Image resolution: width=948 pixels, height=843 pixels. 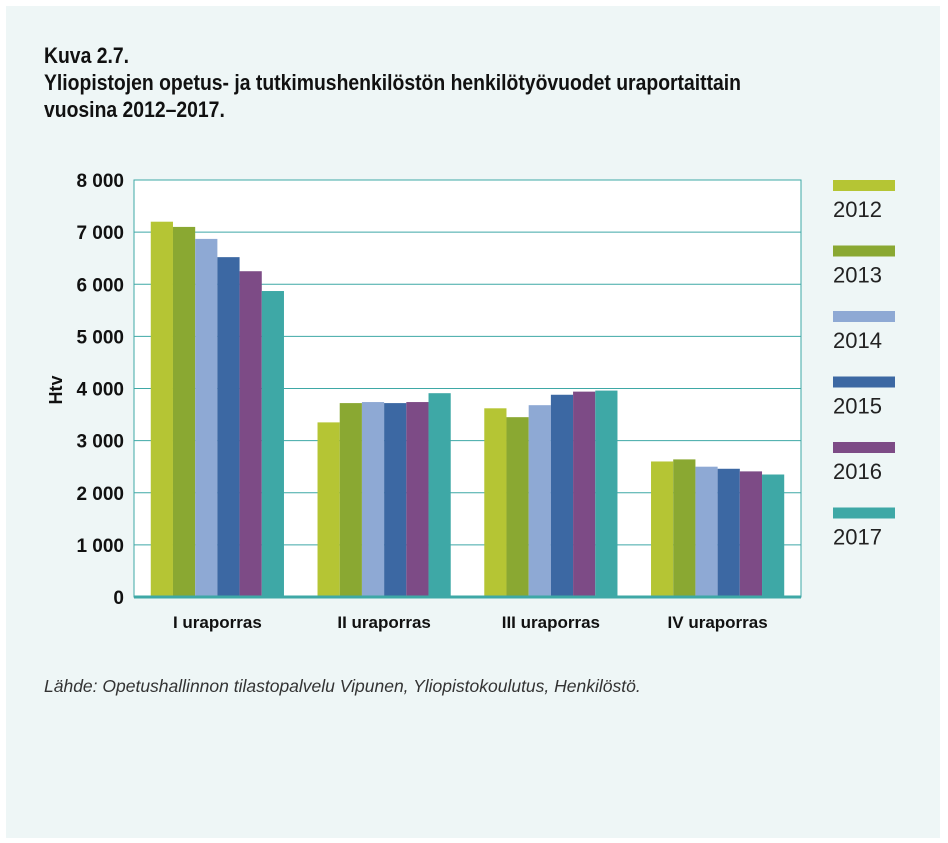 I want to click on y-axis-label: Htv, so click(x=56, y=389).